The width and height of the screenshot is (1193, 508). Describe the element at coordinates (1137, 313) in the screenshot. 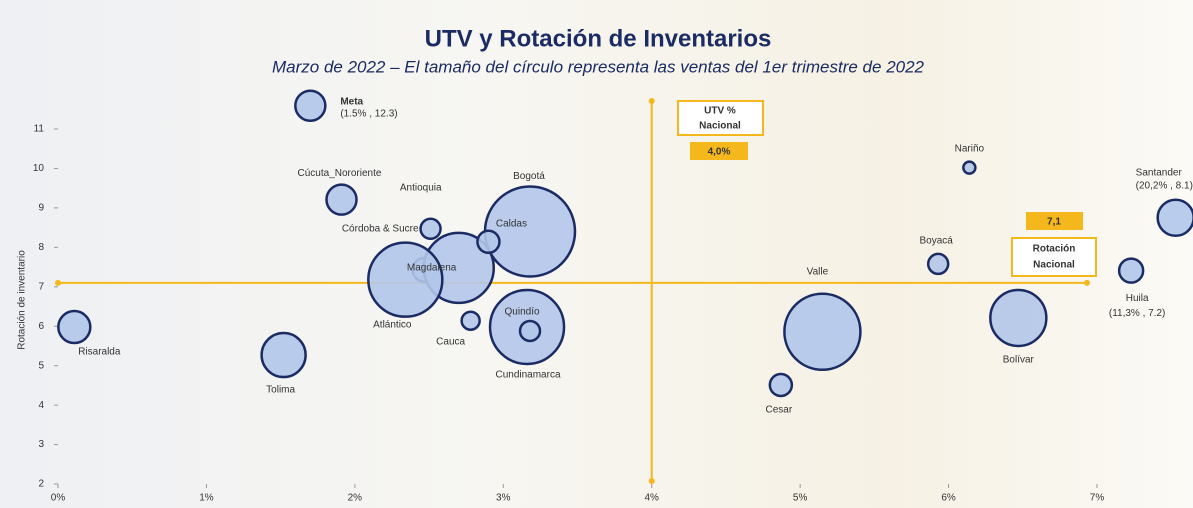

I see `bubble-note: (11,3% , 7.2)` at that location.